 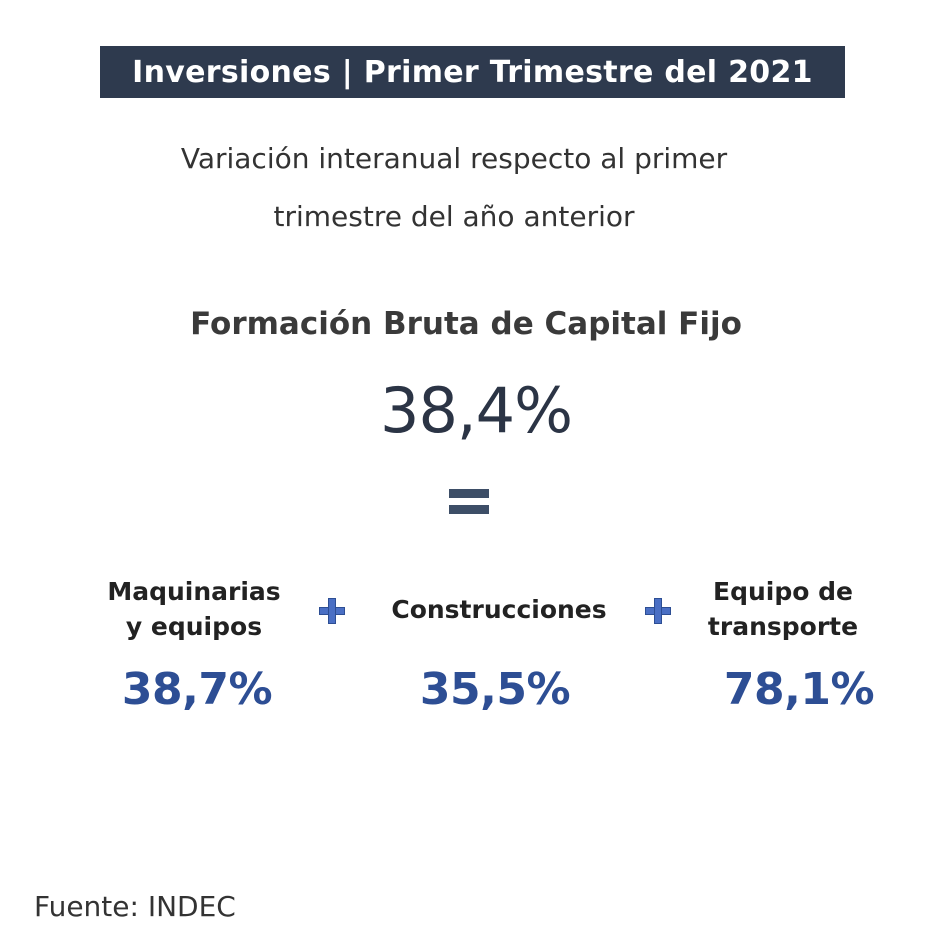 What do you see at coordinates (135, 906) in the screenshot?
I see `source-note: Fuente: INDEC` at bounding box center [135, 906].